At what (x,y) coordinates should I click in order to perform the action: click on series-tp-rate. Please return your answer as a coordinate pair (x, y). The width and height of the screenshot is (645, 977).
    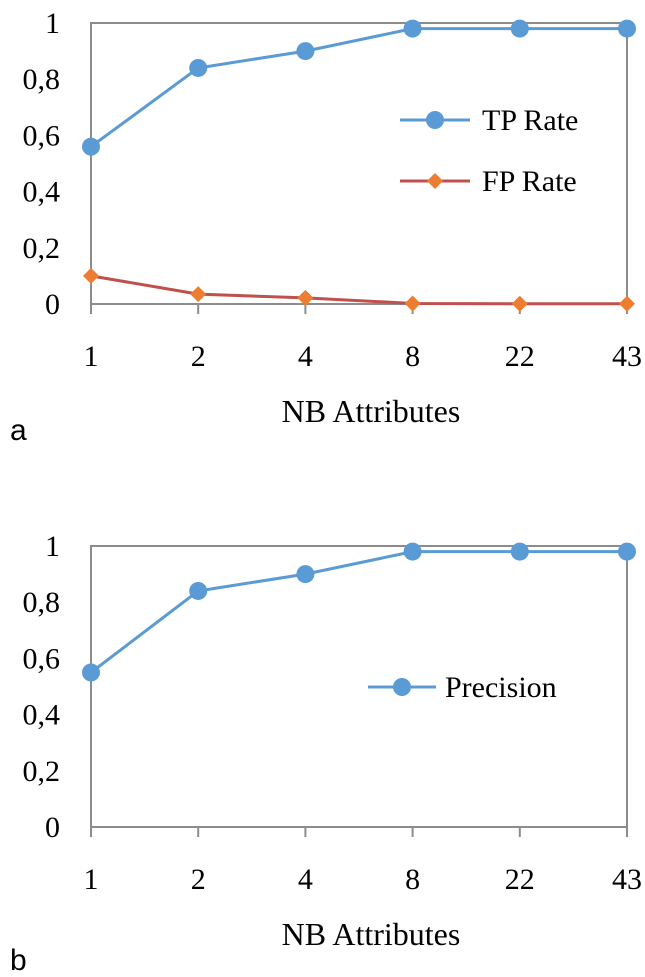
    Looking at the image, I should click on (359, 87).